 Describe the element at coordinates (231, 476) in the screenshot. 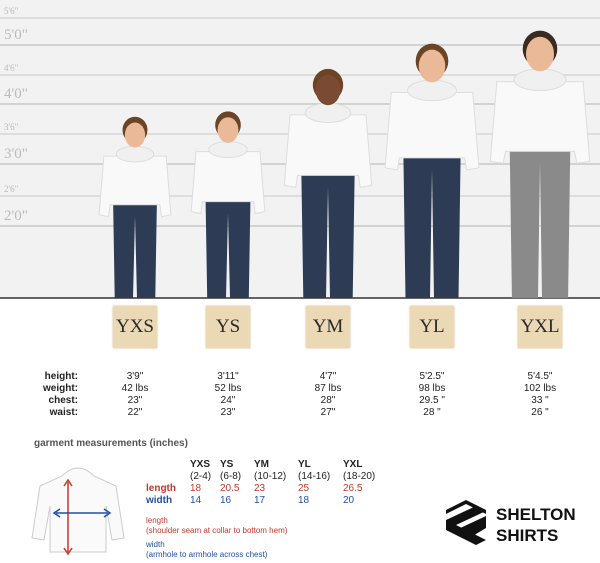

I see `column-range: (6-8)` at that location.